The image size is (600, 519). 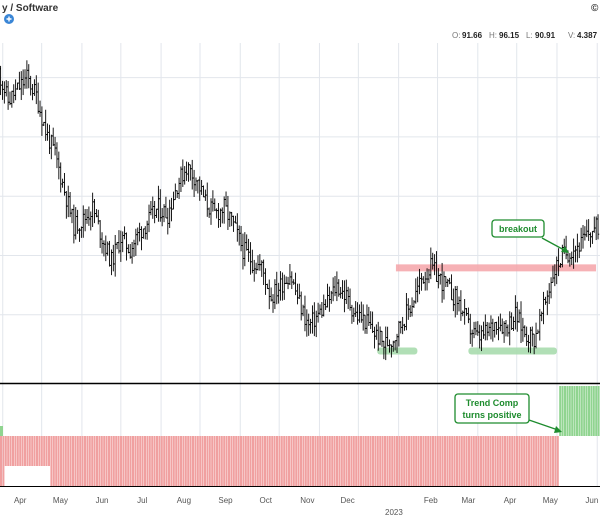 What do you see at coordinates (184, 500) in the screenshot?
I see `x-tick-label-5: Aug` at bounding box center [184, 500].